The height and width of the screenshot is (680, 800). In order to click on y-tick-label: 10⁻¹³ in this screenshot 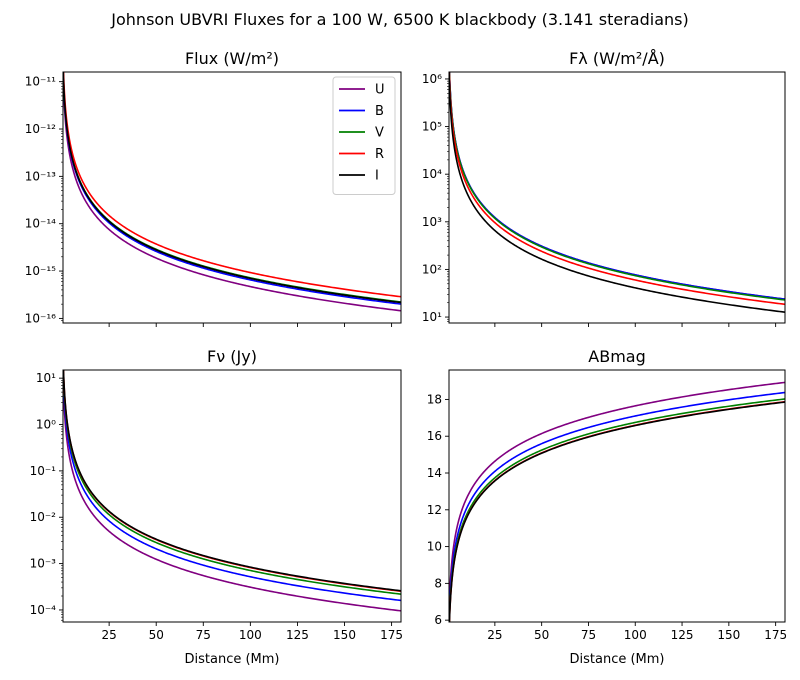, I will do `click(40, 176)`.